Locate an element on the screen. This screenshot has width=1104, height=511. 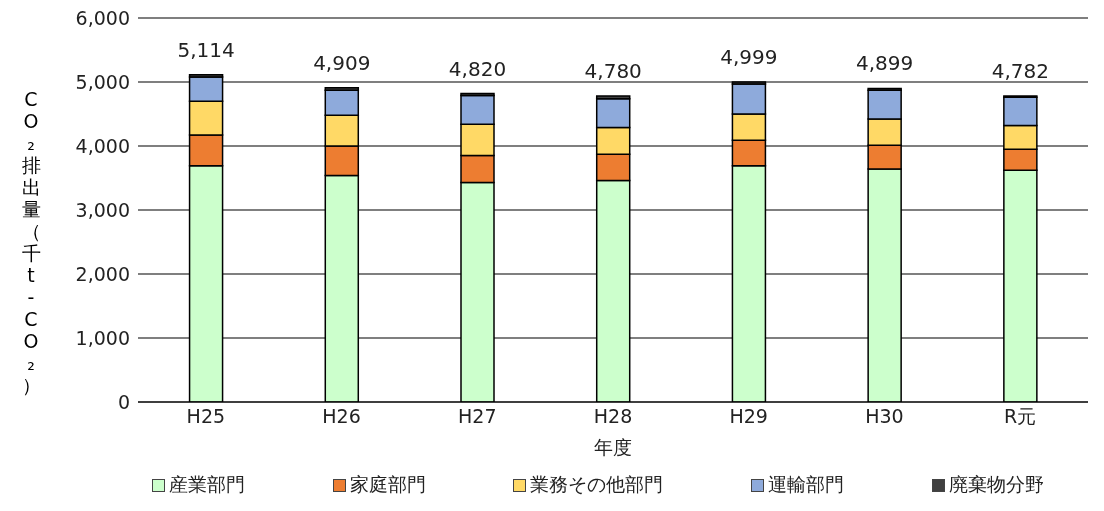
x-tick-label: R元 is located at coordinates (1020, 416).